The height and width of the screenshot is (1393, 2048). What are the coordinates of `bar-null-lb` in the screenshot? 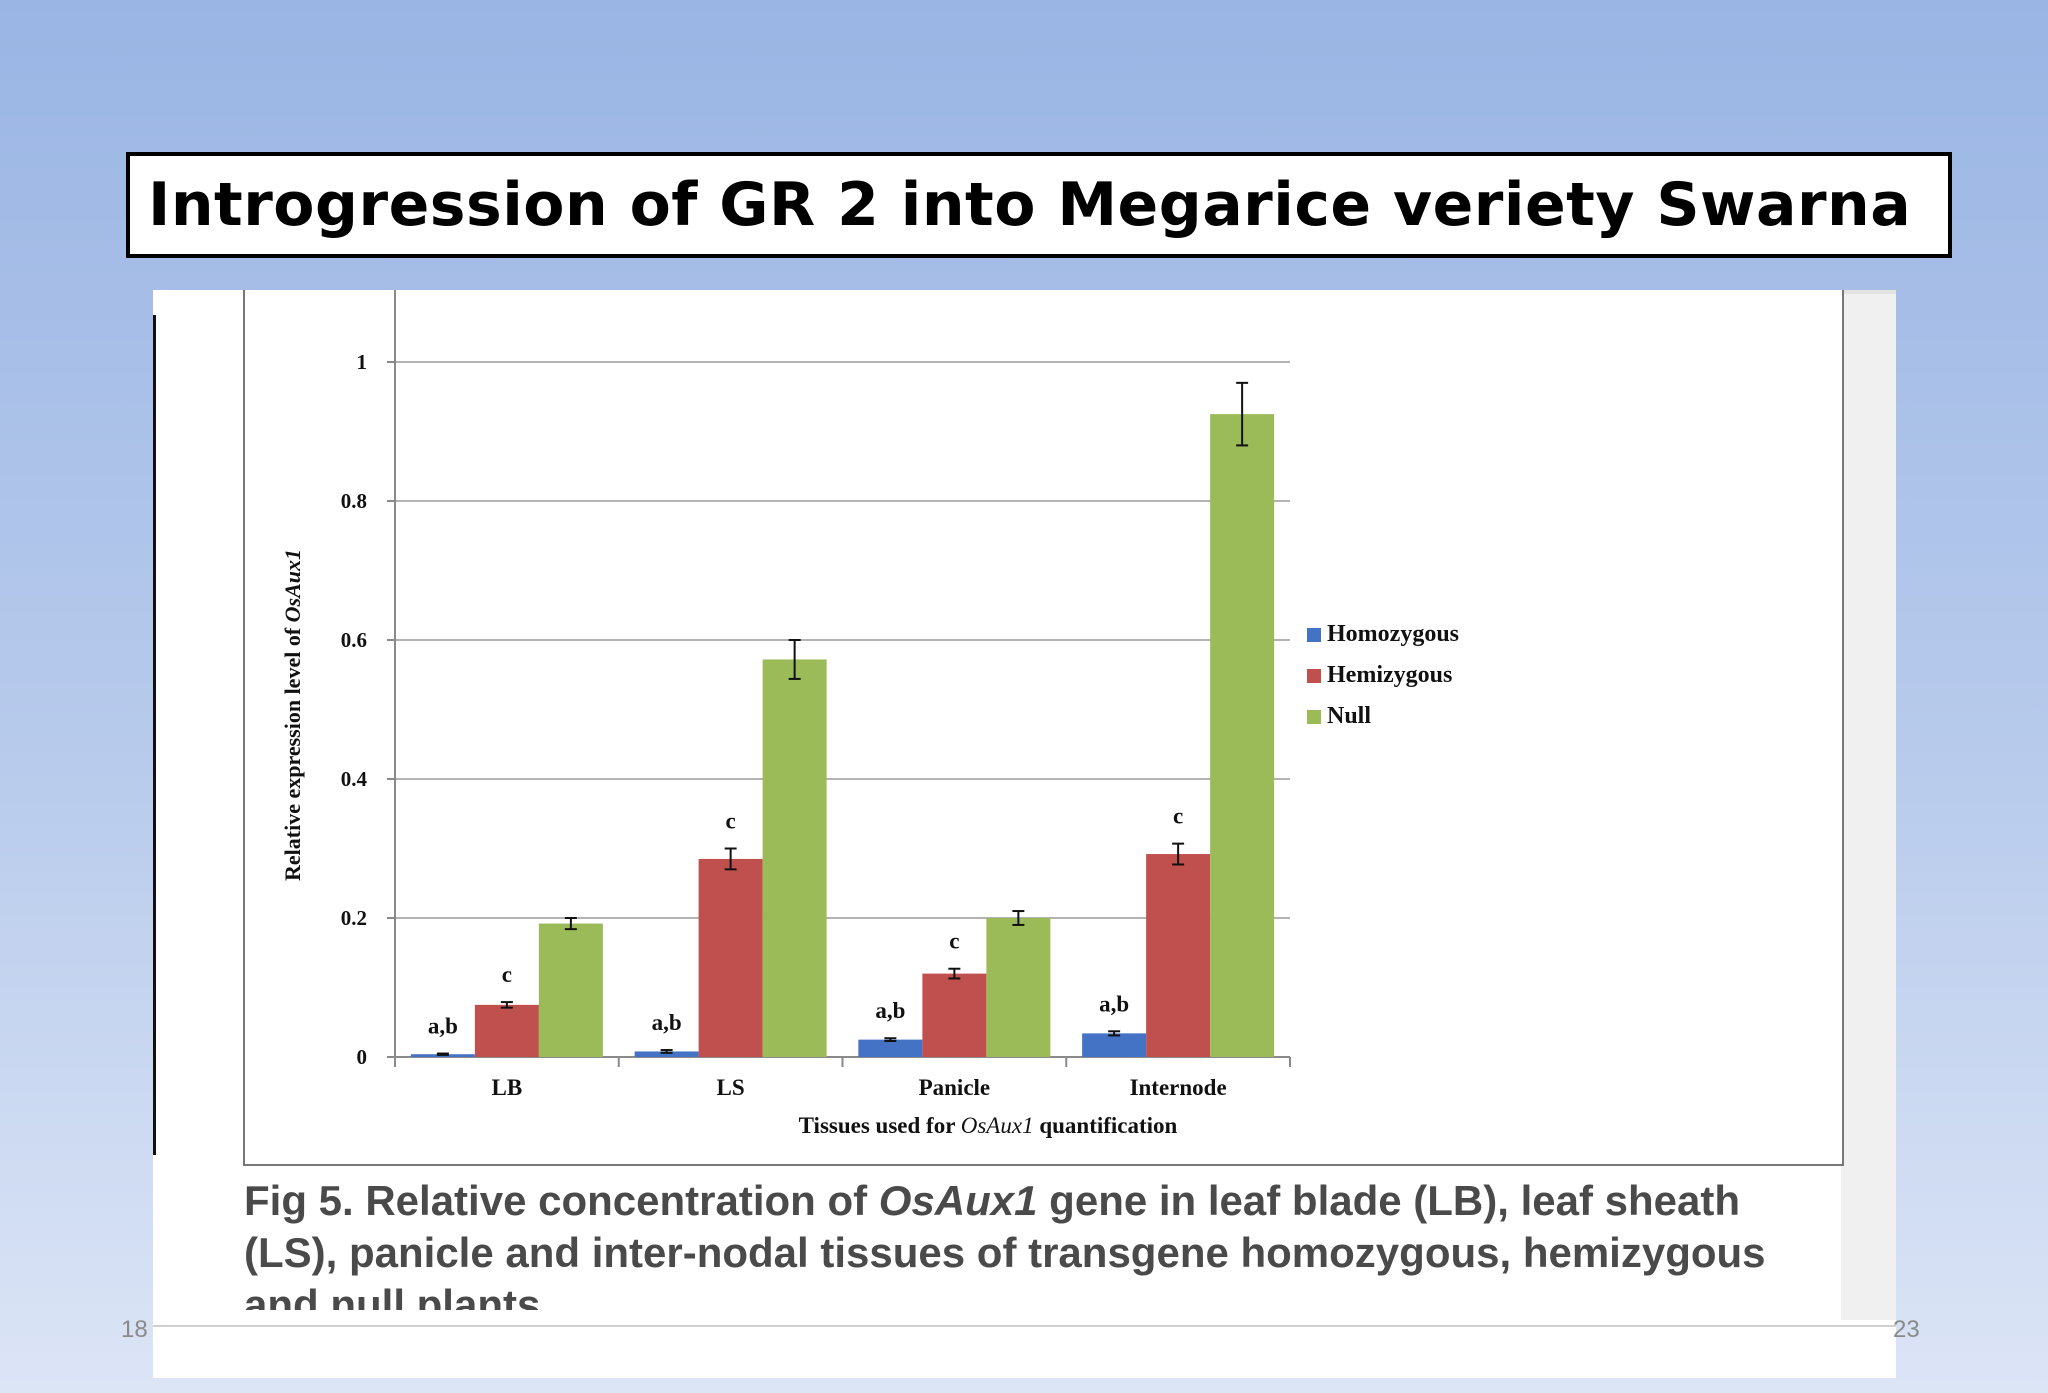 It's located at (570, 990).